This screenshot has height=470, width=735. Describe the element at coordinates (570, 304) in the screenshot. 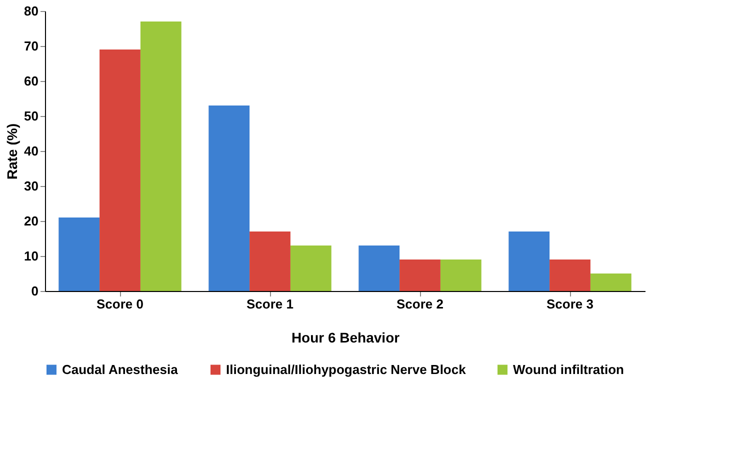

I see `x-tick-label: Score 3` at that location.